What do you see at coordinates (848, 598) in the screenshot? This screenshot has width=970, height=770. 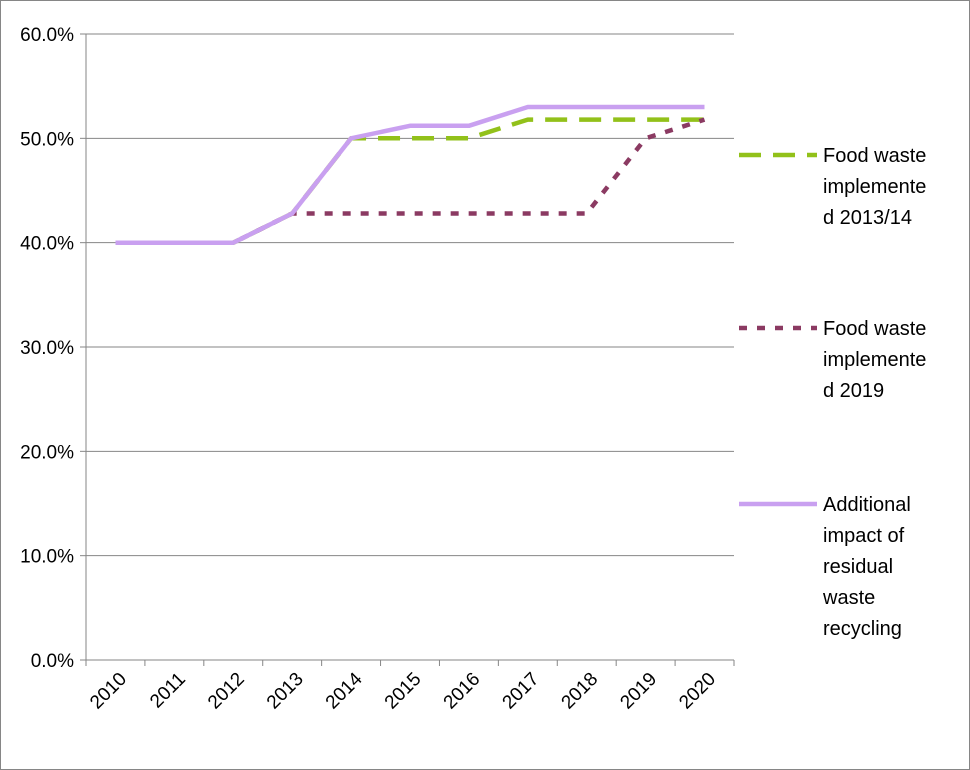 I see `legend-label-line: waste` at bounding box center [848, 598].